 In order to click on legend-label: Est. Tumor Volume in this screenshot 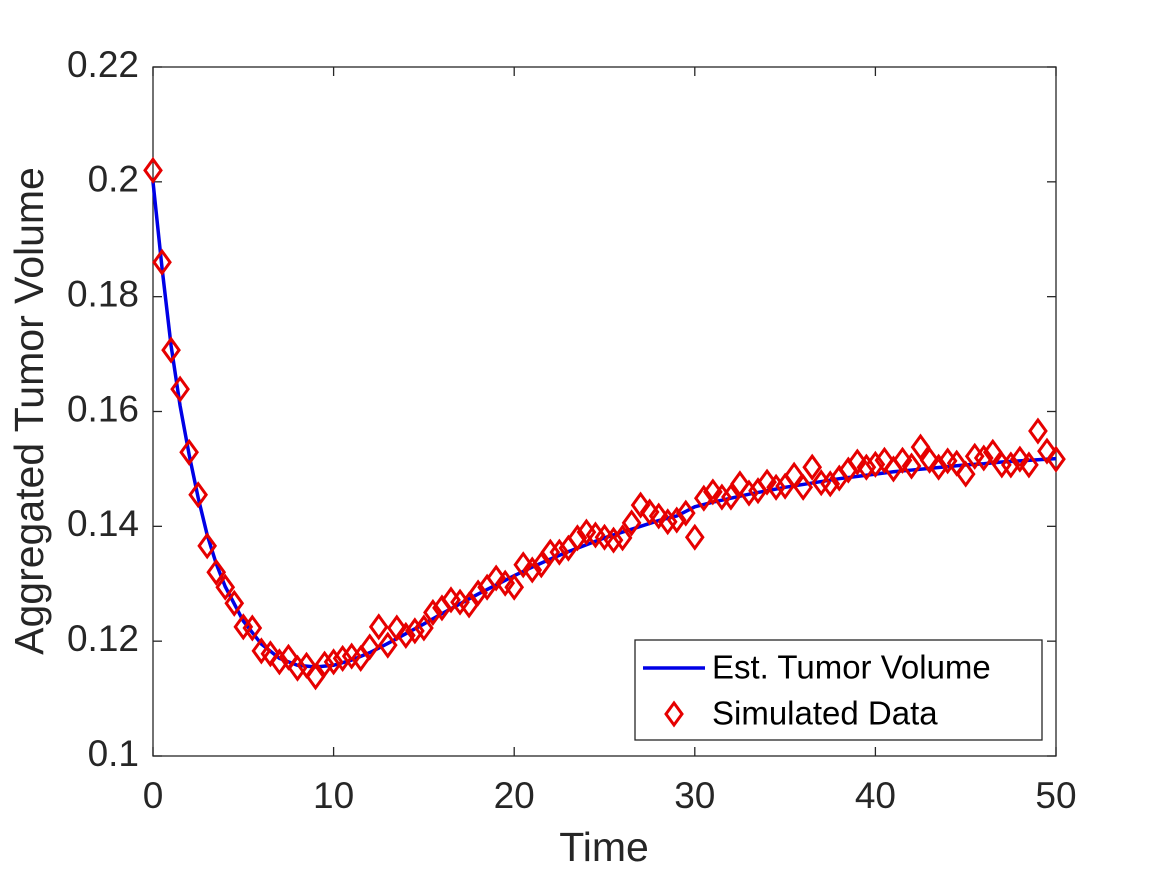, I will do `click(851, 667)`.